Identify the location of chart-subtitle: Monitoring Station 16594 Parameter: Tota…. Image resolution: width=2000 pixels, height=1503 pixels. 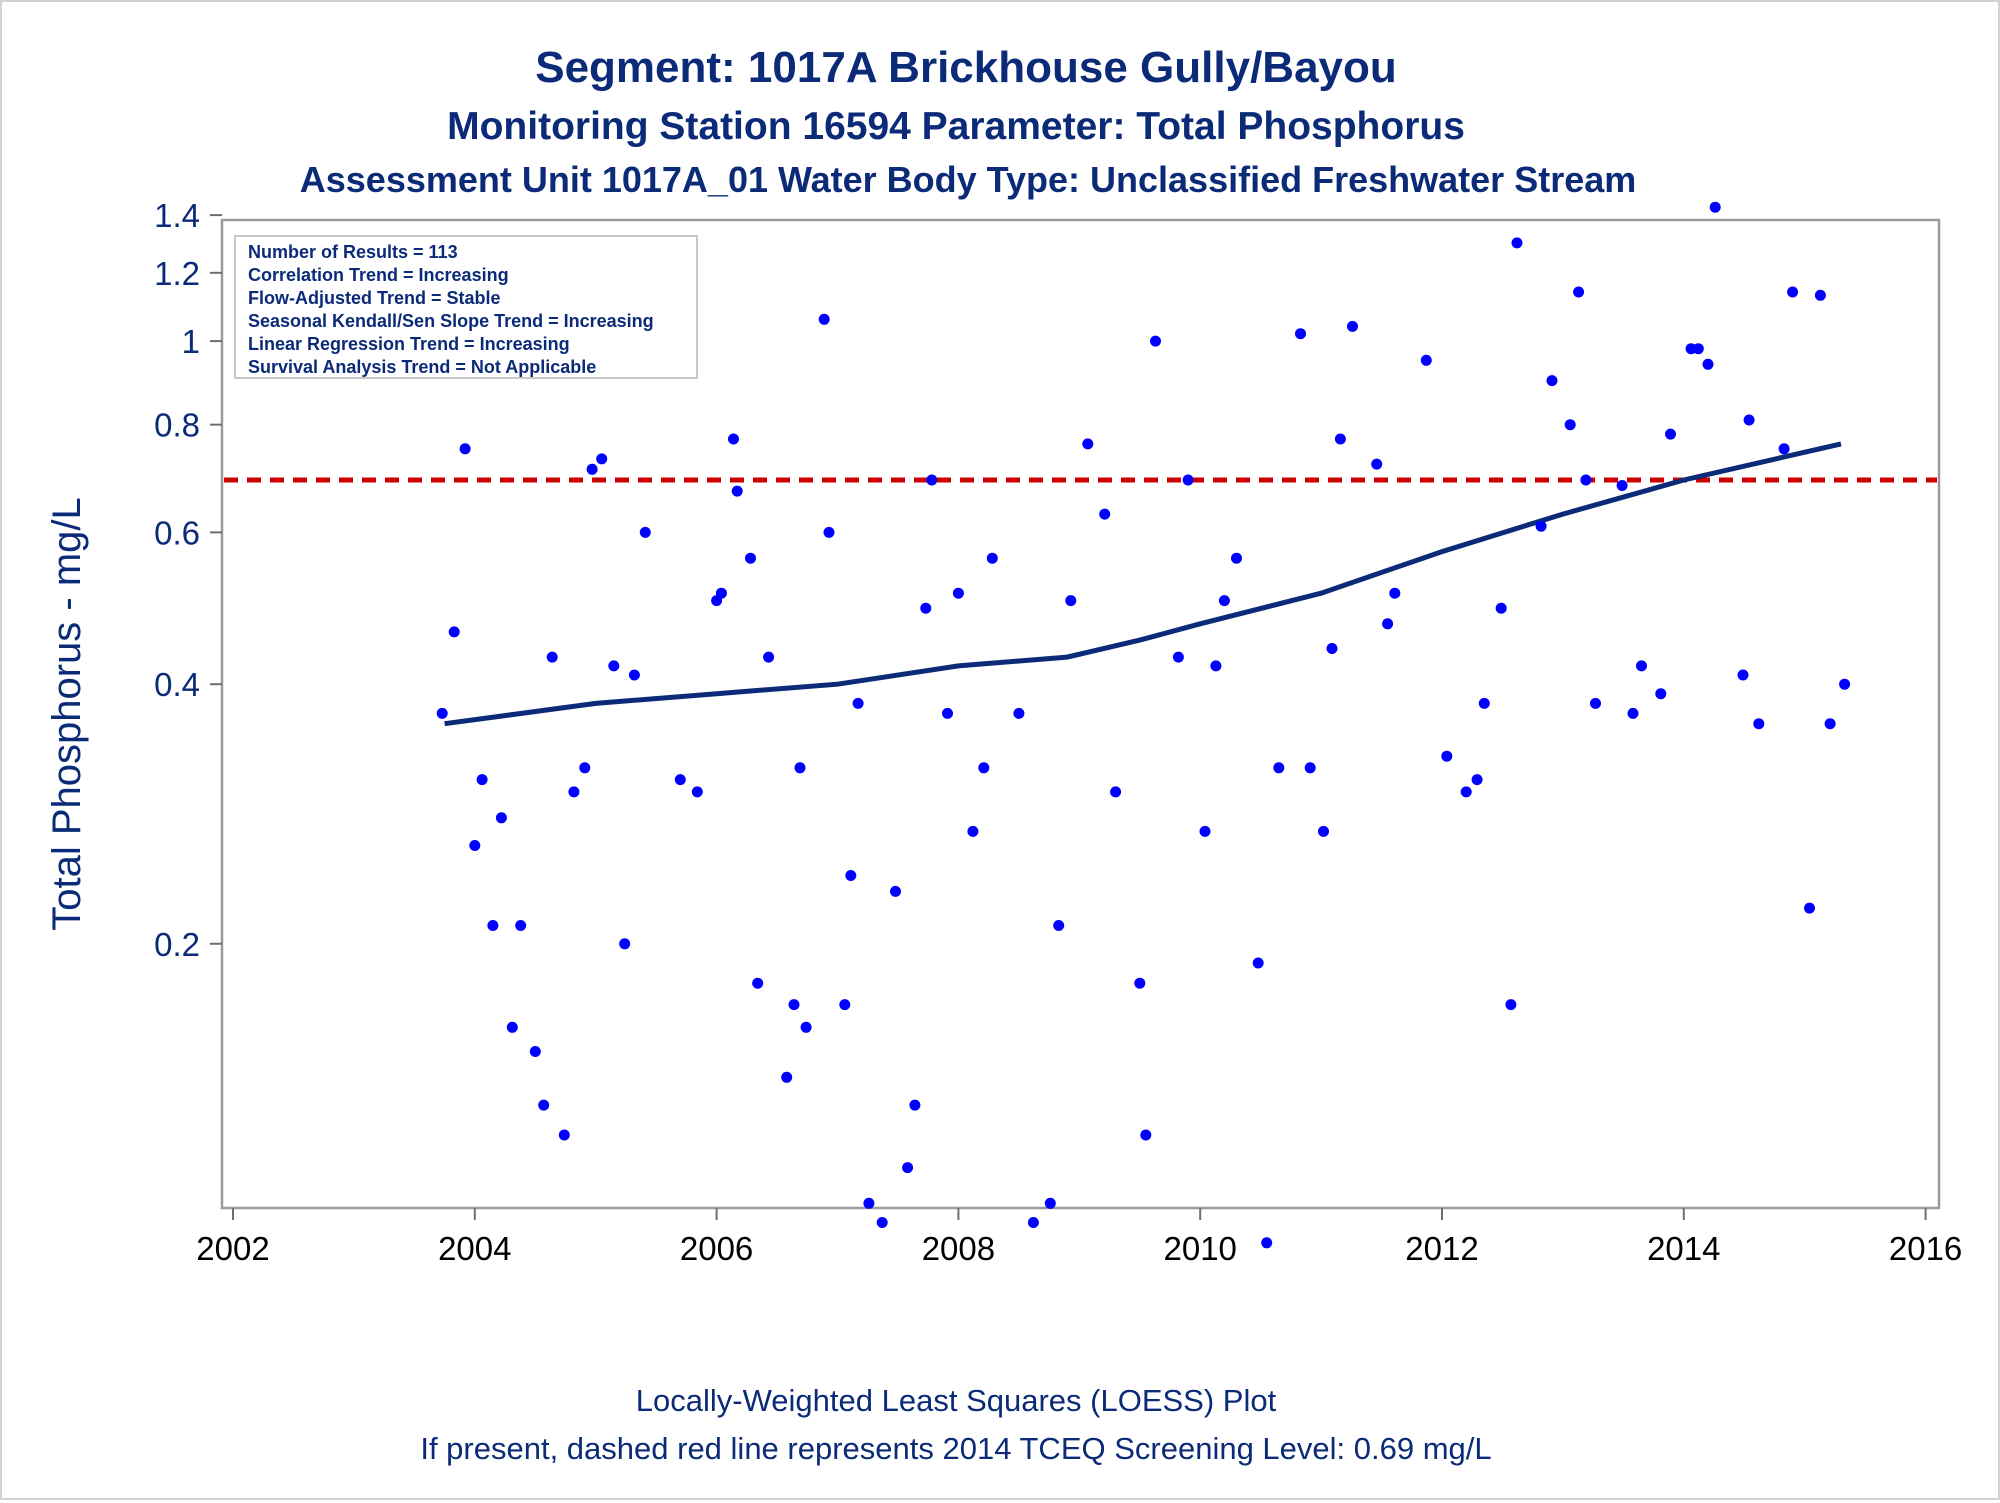
(956, 126).